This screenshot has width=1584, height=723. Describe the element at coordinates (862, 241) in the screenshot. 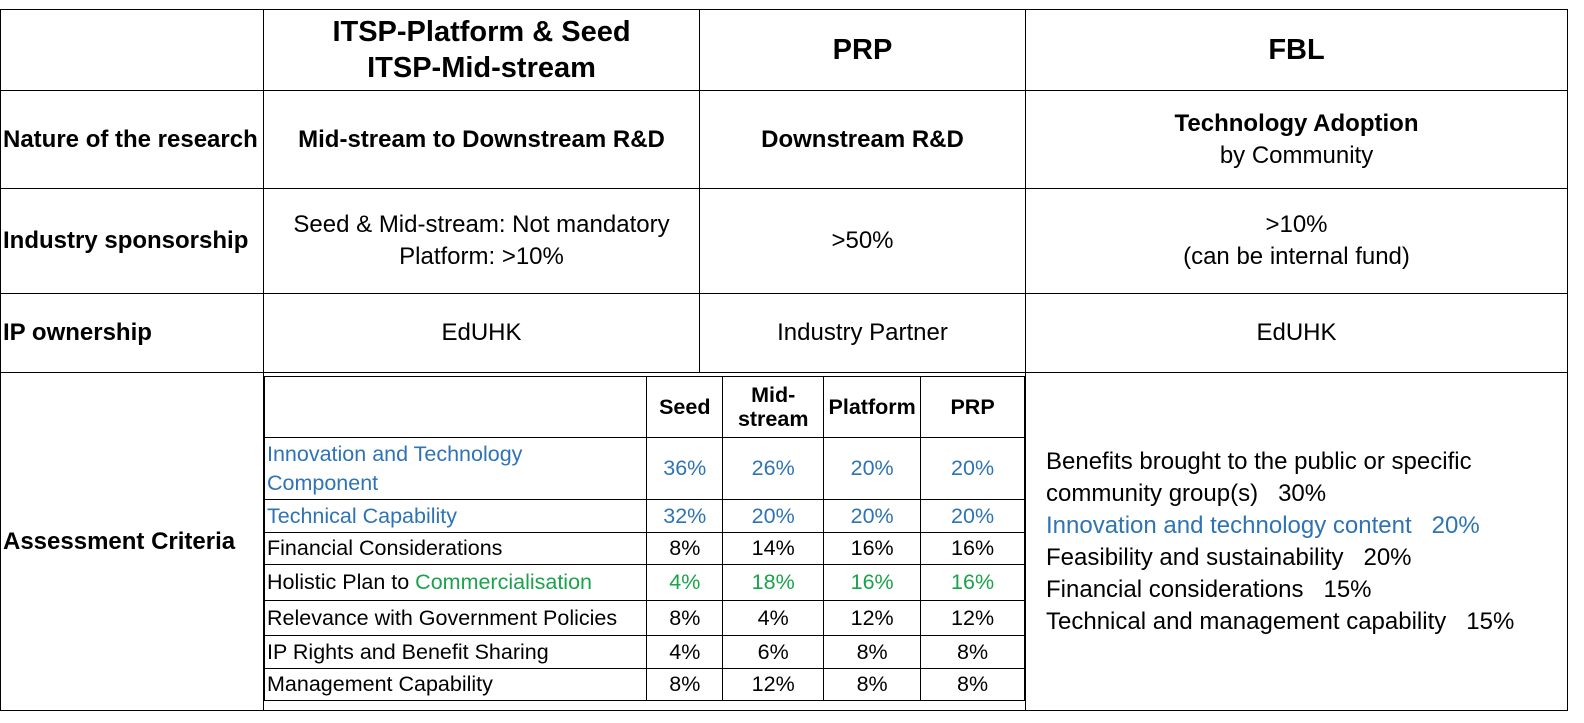

I see `sponsorship-prp: >50%` at that location.